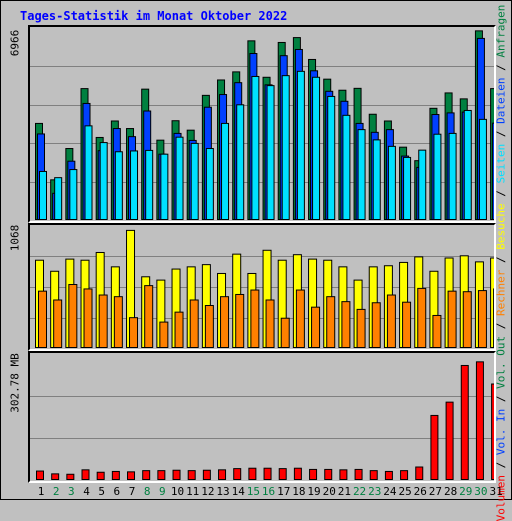 Image resolution: width=512 pixels, height=521 pixels. Describe the element at coordinates (239, 491) in the screenshot. I see `x-tick-label: 14` at that location.